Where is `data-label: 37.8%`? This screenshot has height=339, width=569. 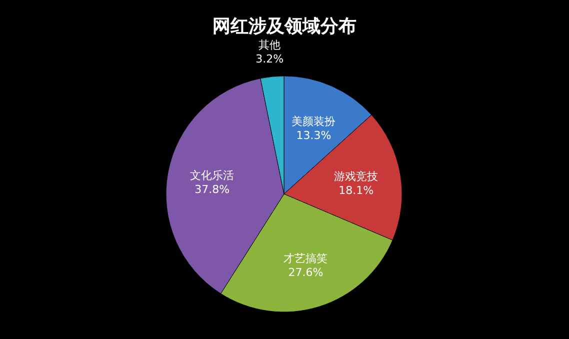 data-label: 37.8% is located at coordinates (212, 189).